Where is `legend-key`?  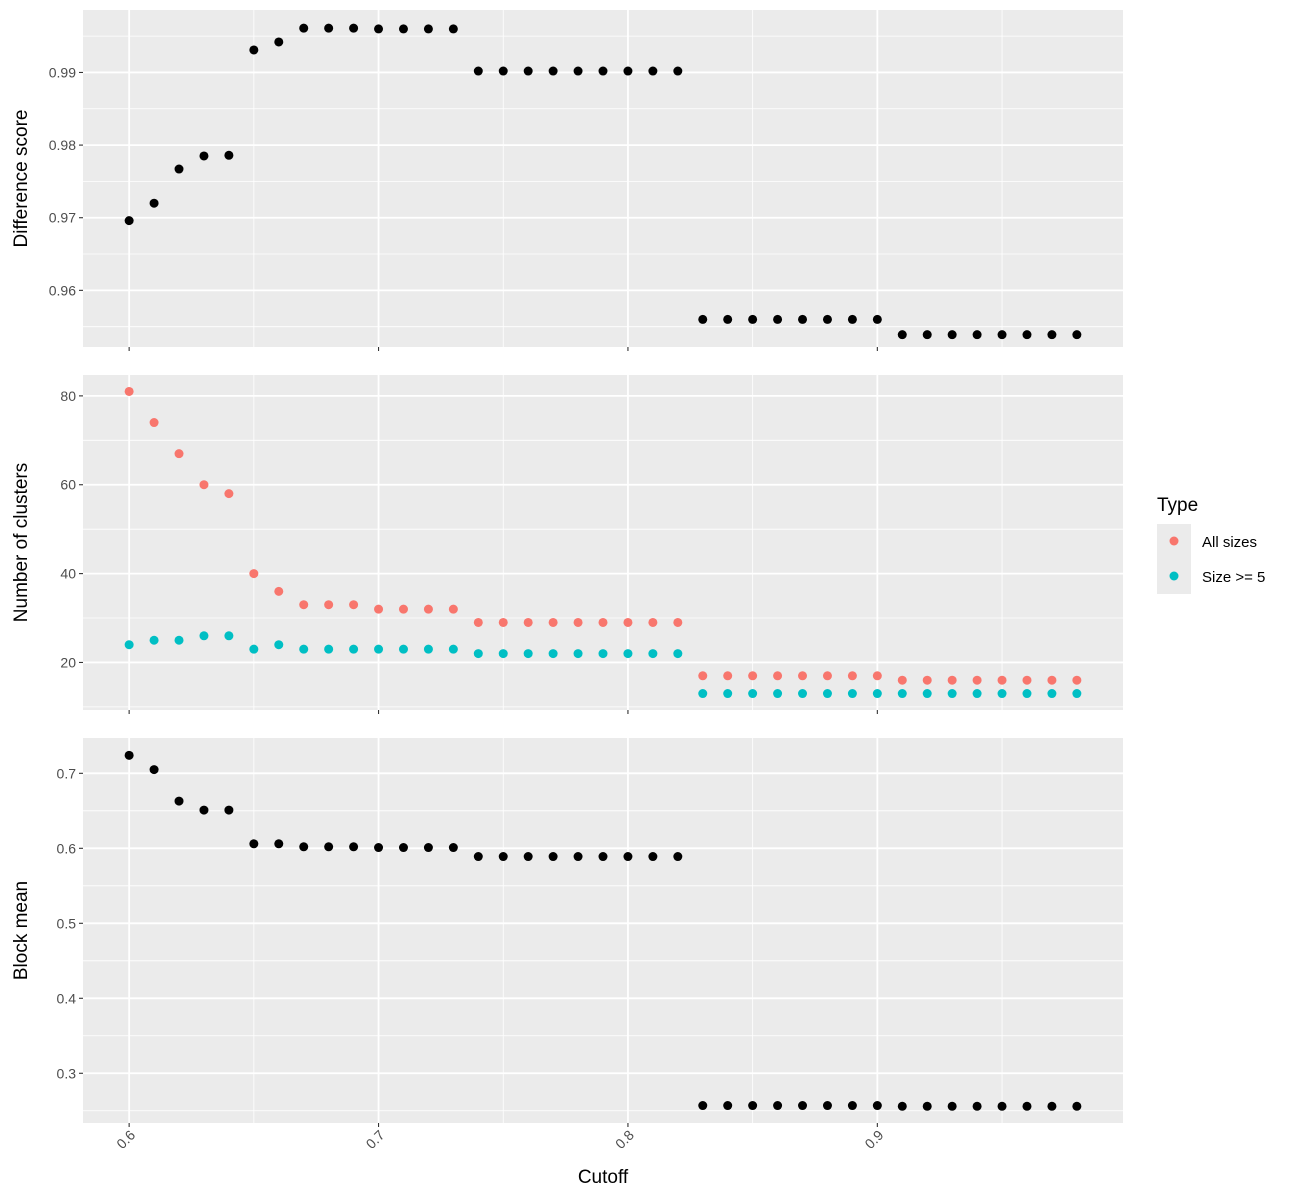 legend-key is located at coordinates (1174, 541).